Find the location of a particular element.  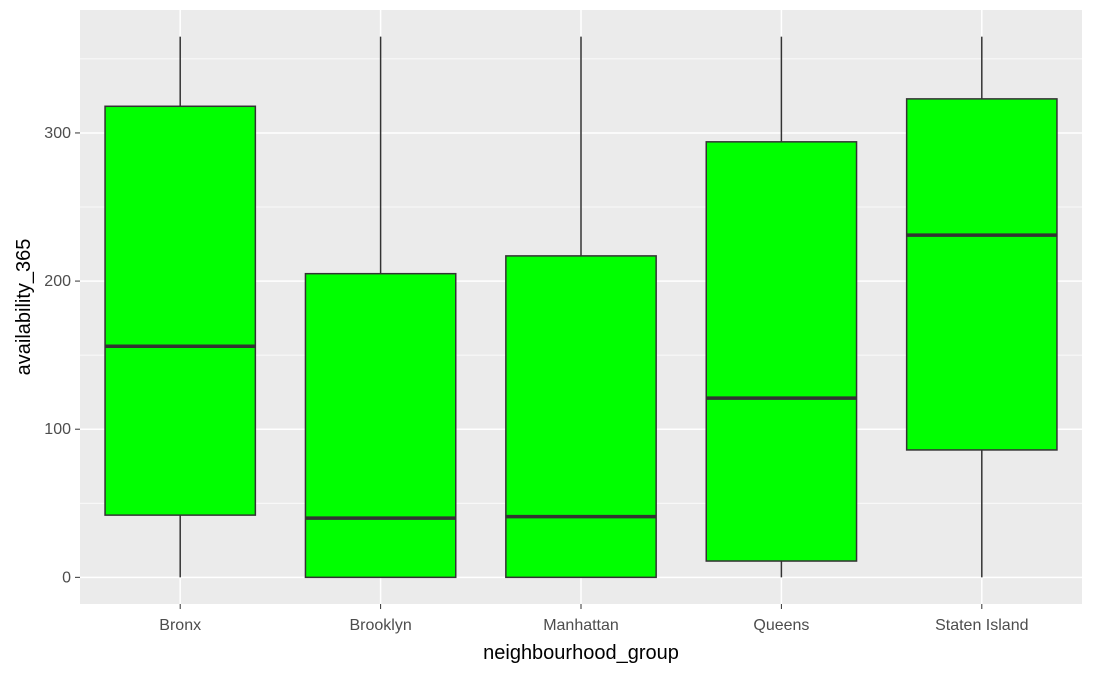

y-tick-label: 0 is located at coordinates (66, 577).